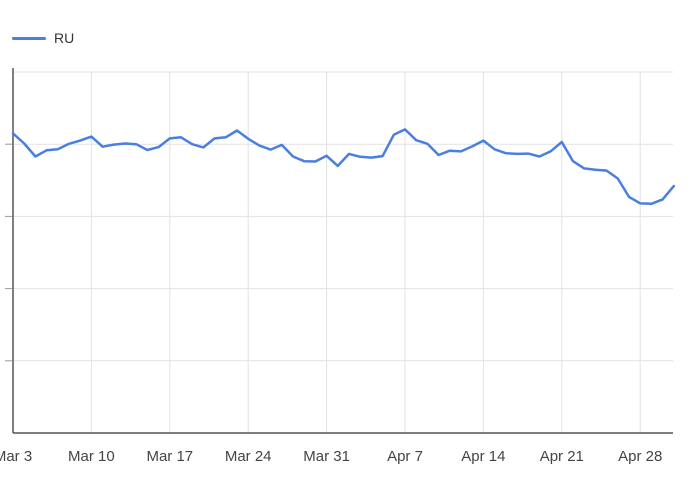 Image resolution: width=690 pixels, height=478 pixels. Describe the element at coordinates (562, 456) in the screenshot. I see `x-tick-label: Apr 21` at that location.